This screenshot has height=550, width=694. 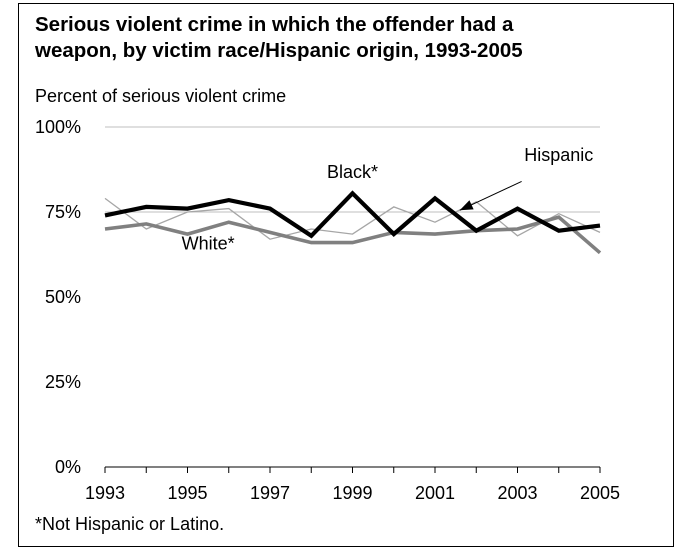 I want to click on y-tick-label-100: 100%, so click(x=58, y=127).